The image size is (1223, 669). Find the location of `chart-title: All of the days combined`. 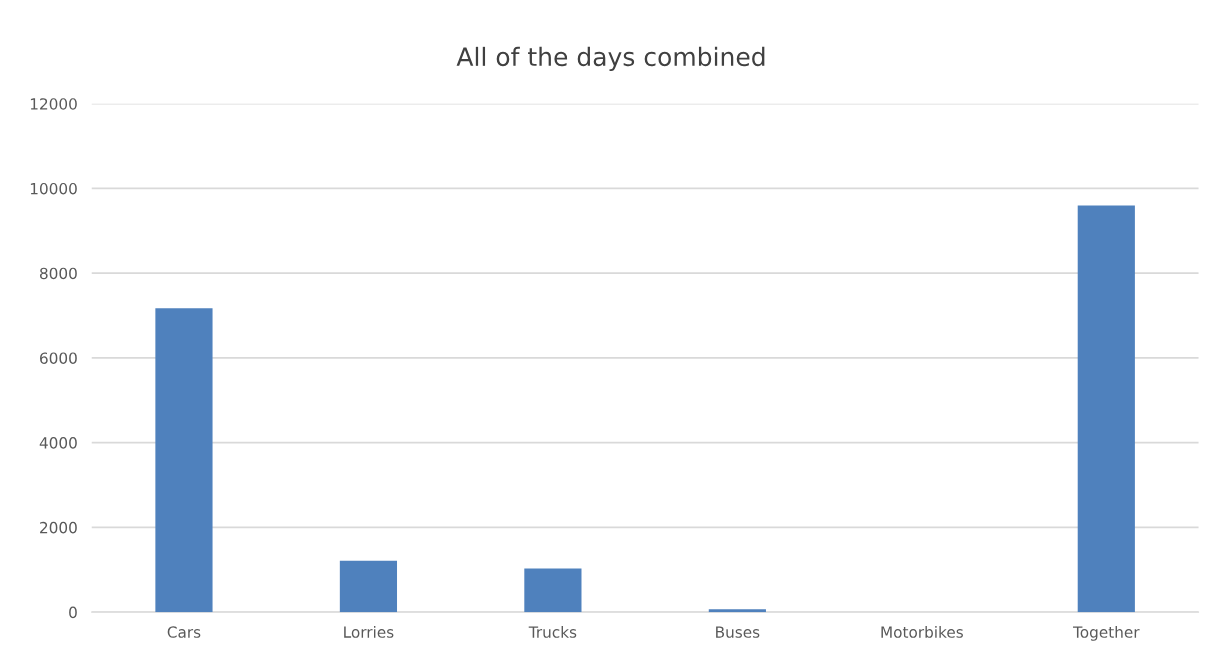

chart-title: All of the days combined is located at coordinates (610, 59).